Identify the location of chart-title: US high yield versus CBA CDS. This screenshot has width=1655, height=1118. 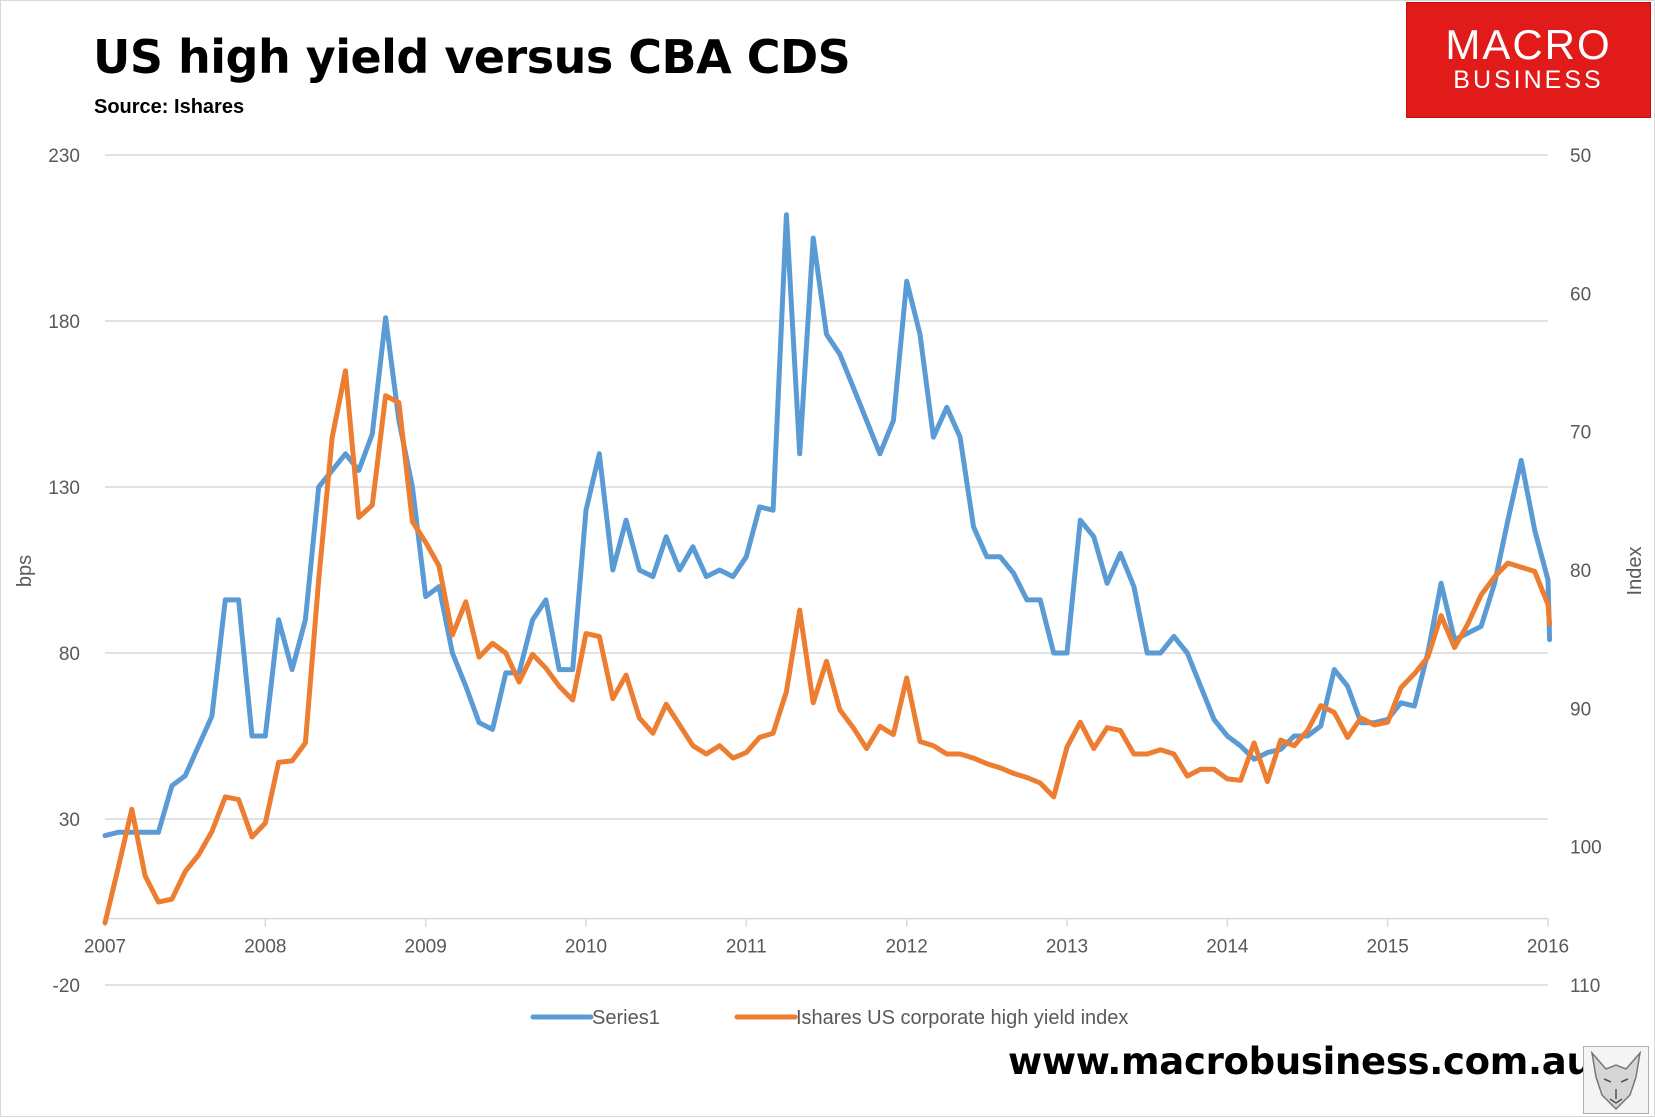
(472, 57).